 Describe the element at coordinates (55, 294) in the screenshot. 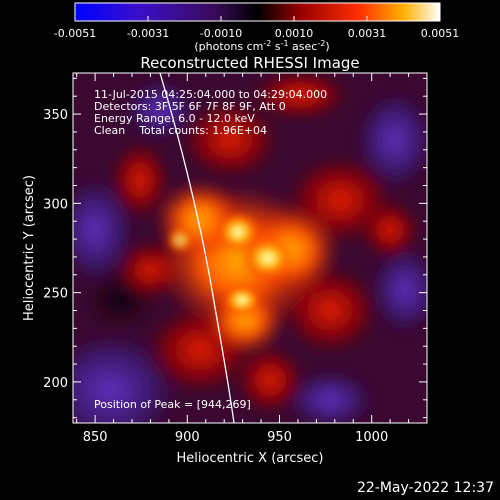

I see `y-tick-label: 250` at that location.